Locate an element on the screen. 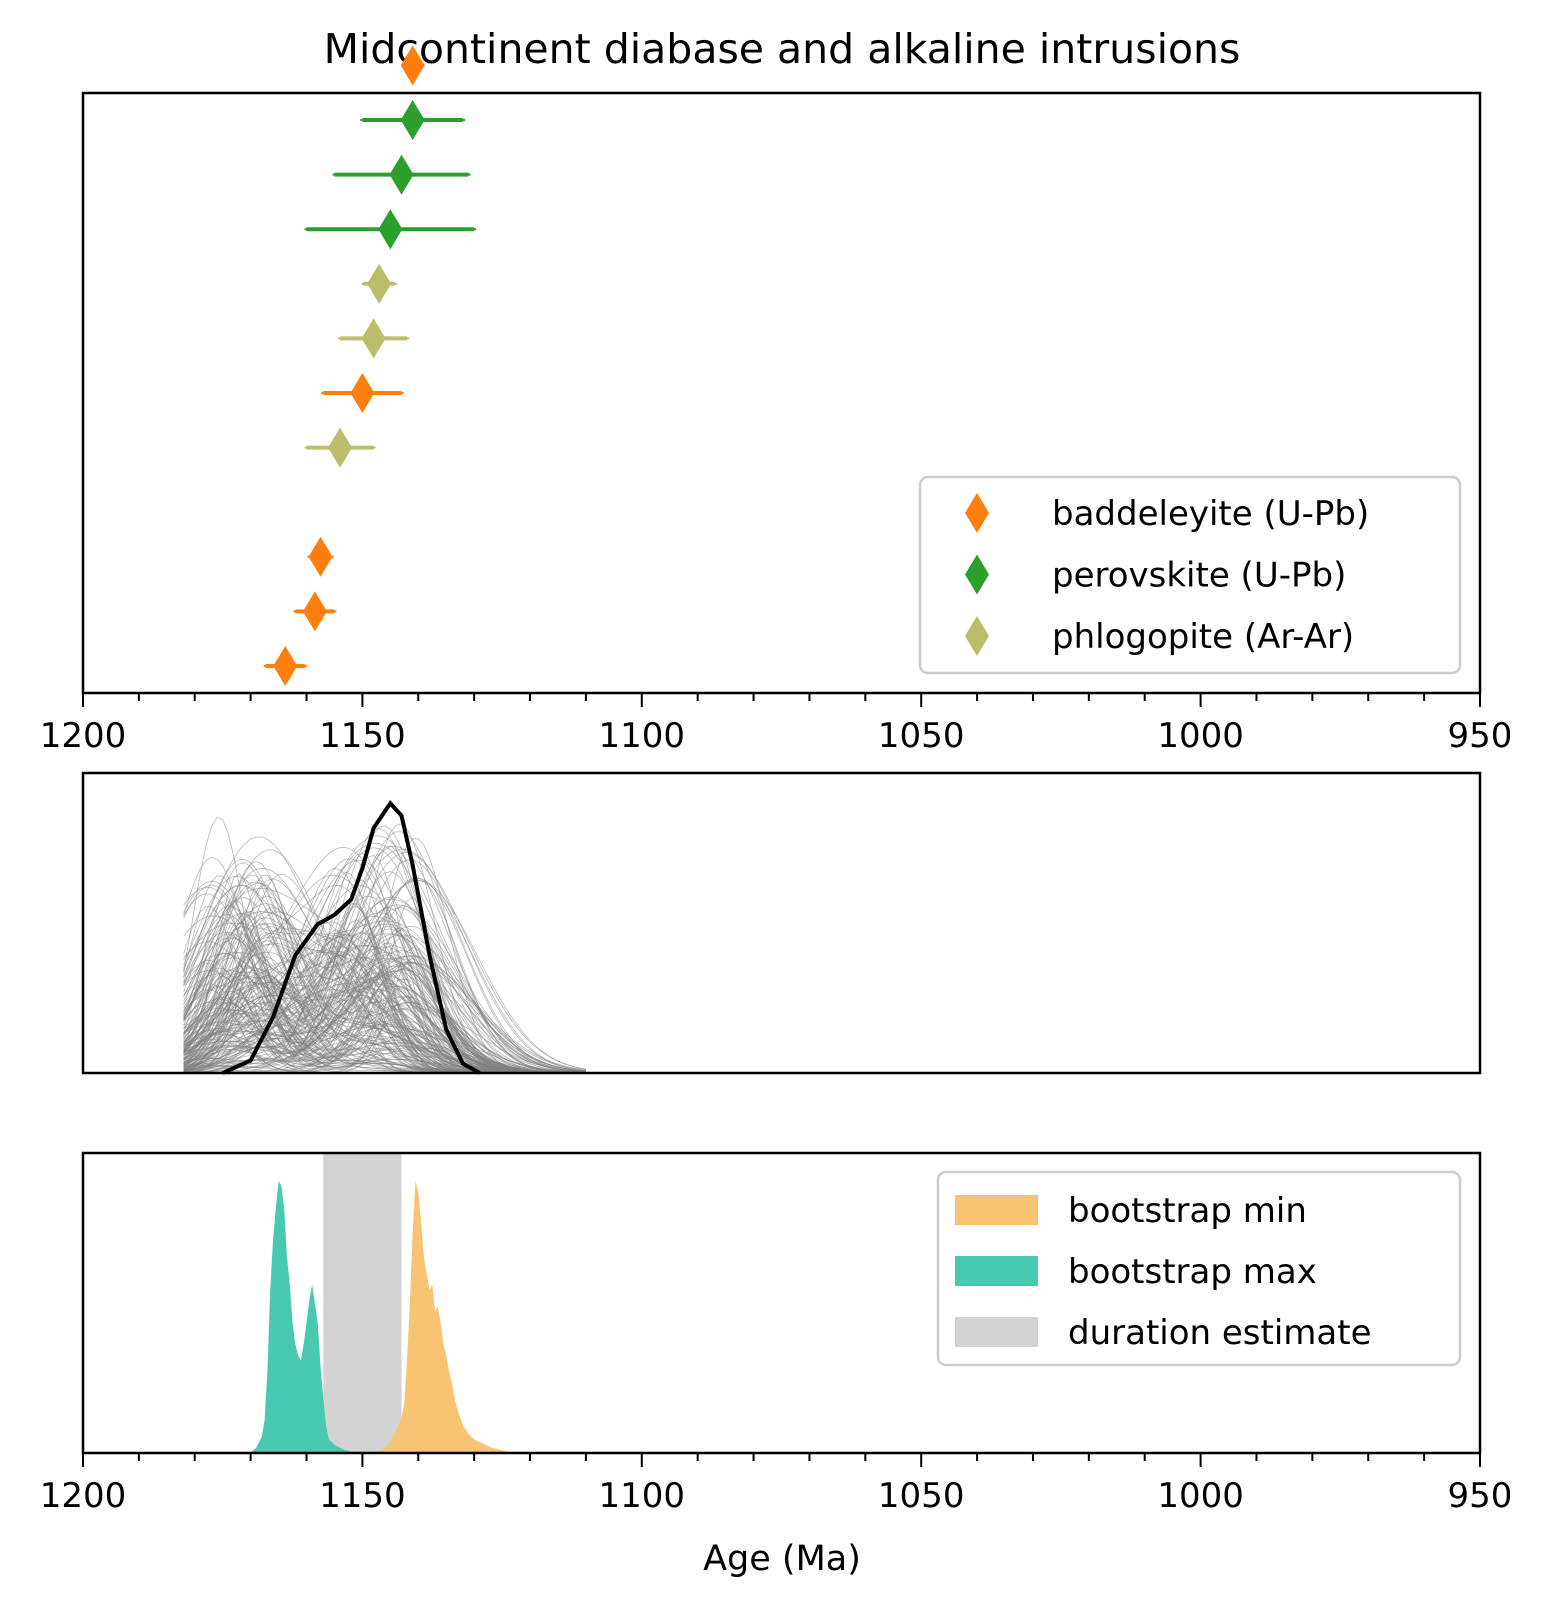 This screenshot has height=1607, width=1547. legend-label-1: bootstrap max is located at coordinates (1192, 1272).